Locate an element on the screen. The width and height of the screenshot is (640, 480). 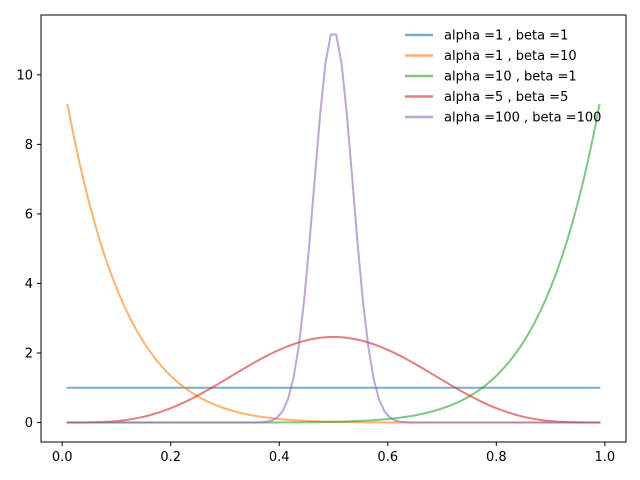
legend-label-3: alpha =5 , beta =5 is located at coordinates (506, 97).